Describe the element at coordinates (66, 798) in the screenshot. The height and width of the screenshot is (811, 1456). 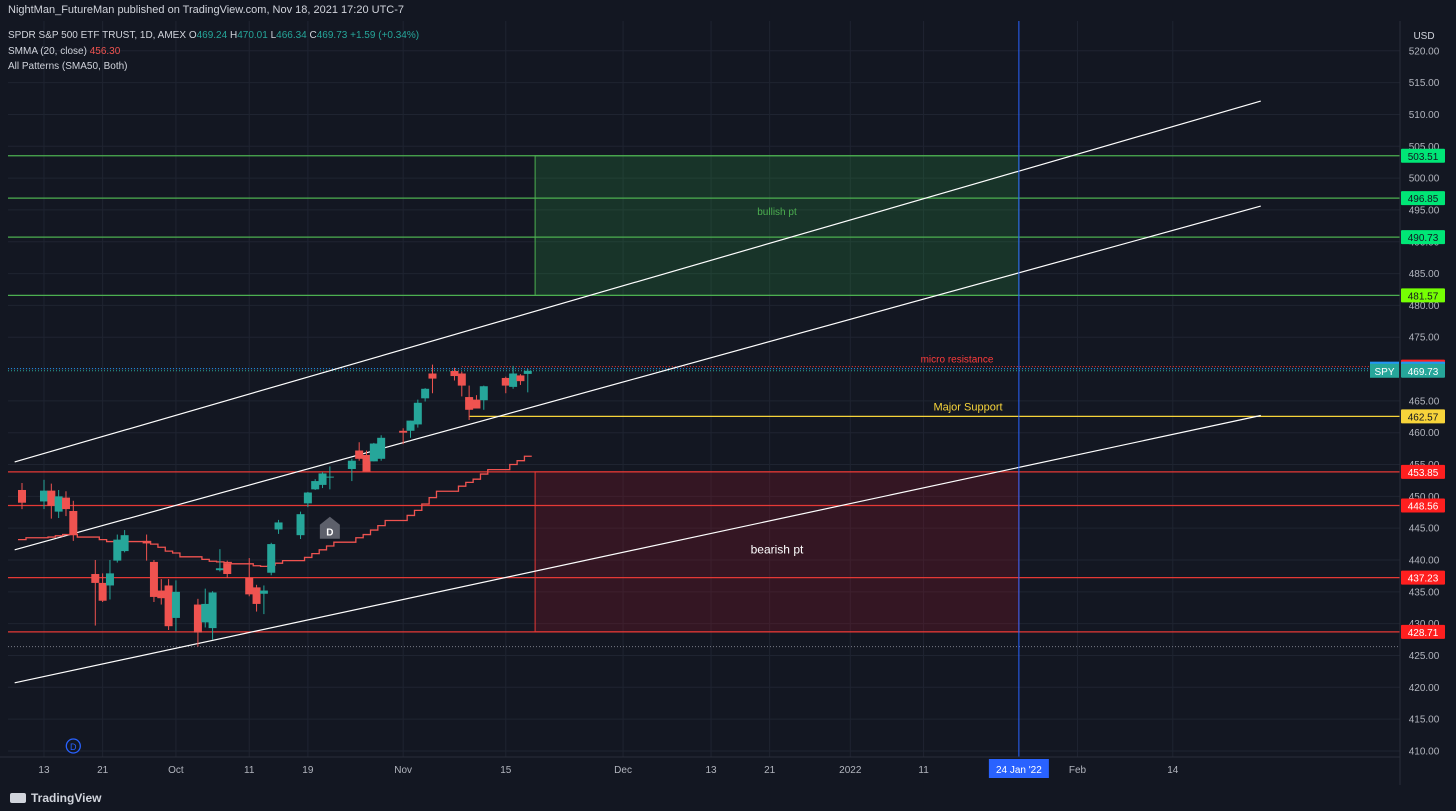
I see `tradingview-brand: TradingView` at that location.